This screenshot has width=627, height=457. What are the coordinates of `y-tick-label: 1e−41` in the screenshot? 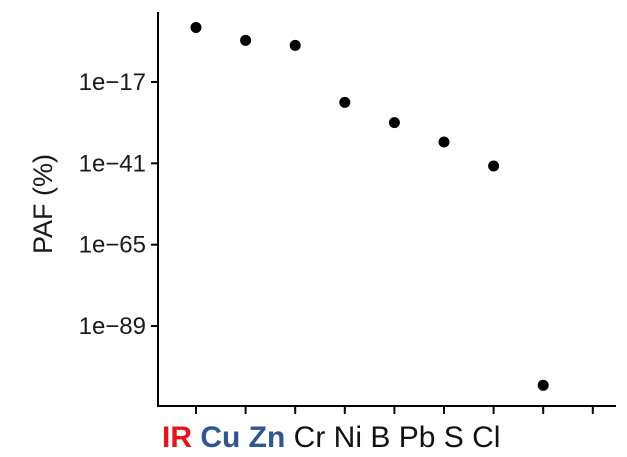 It's located at (112, 163).